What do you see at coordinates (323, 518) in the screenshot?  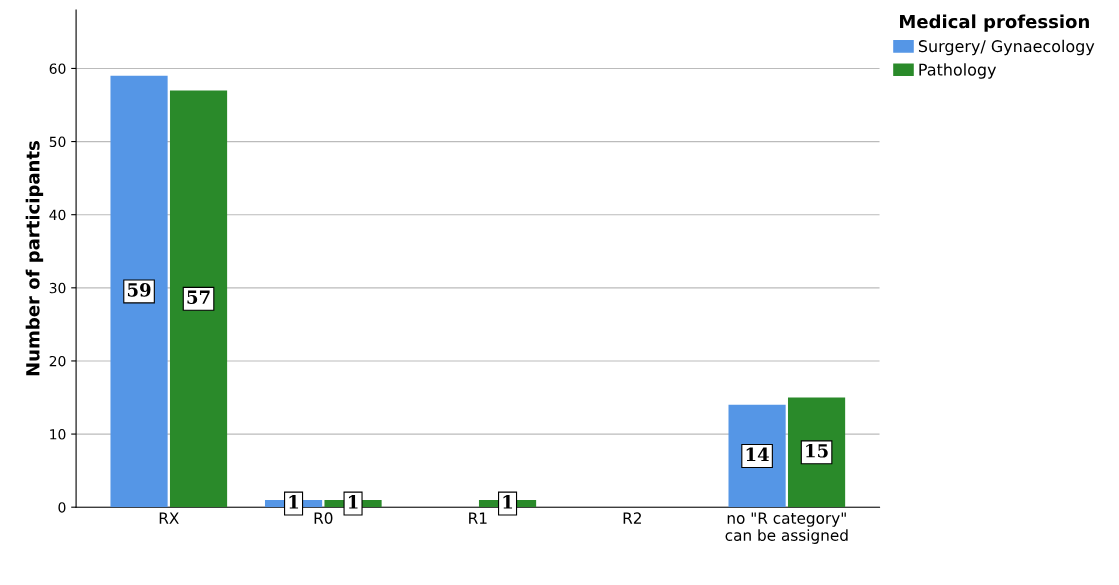 I see `x-tick-label: R0` at bounding box center [323, 518].